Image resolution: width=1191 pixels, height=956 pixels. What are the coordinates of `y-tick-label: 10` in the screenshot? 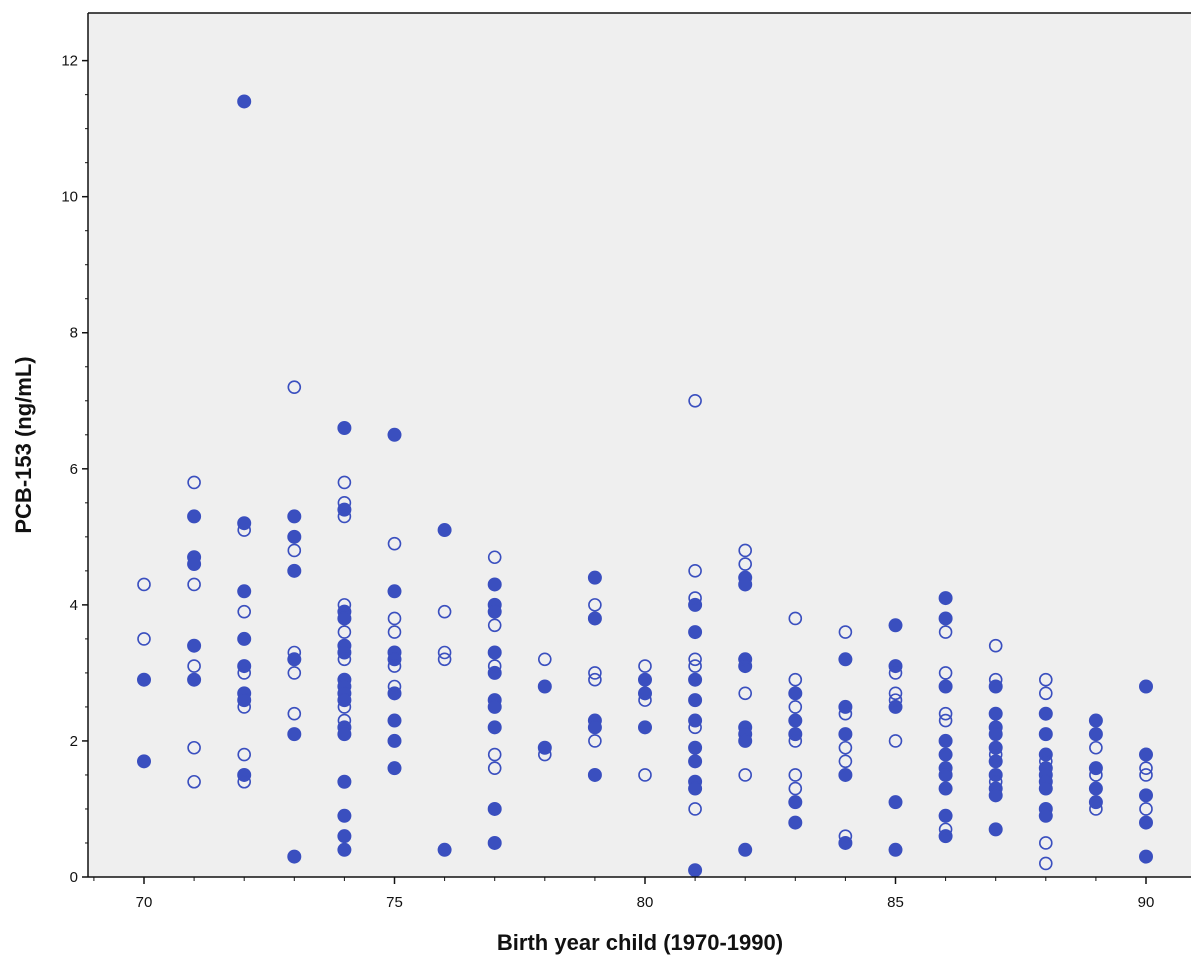 It's located at (69, 197).